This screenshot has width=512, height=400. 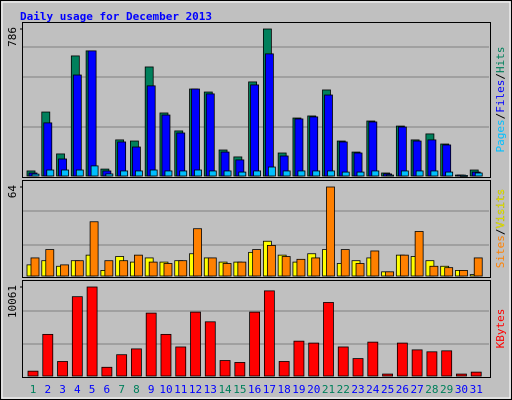 What do you see at coordinates (62, 389) in the screenshot?
I see `x-tick-label: 3` at bounding box center [62, 389].